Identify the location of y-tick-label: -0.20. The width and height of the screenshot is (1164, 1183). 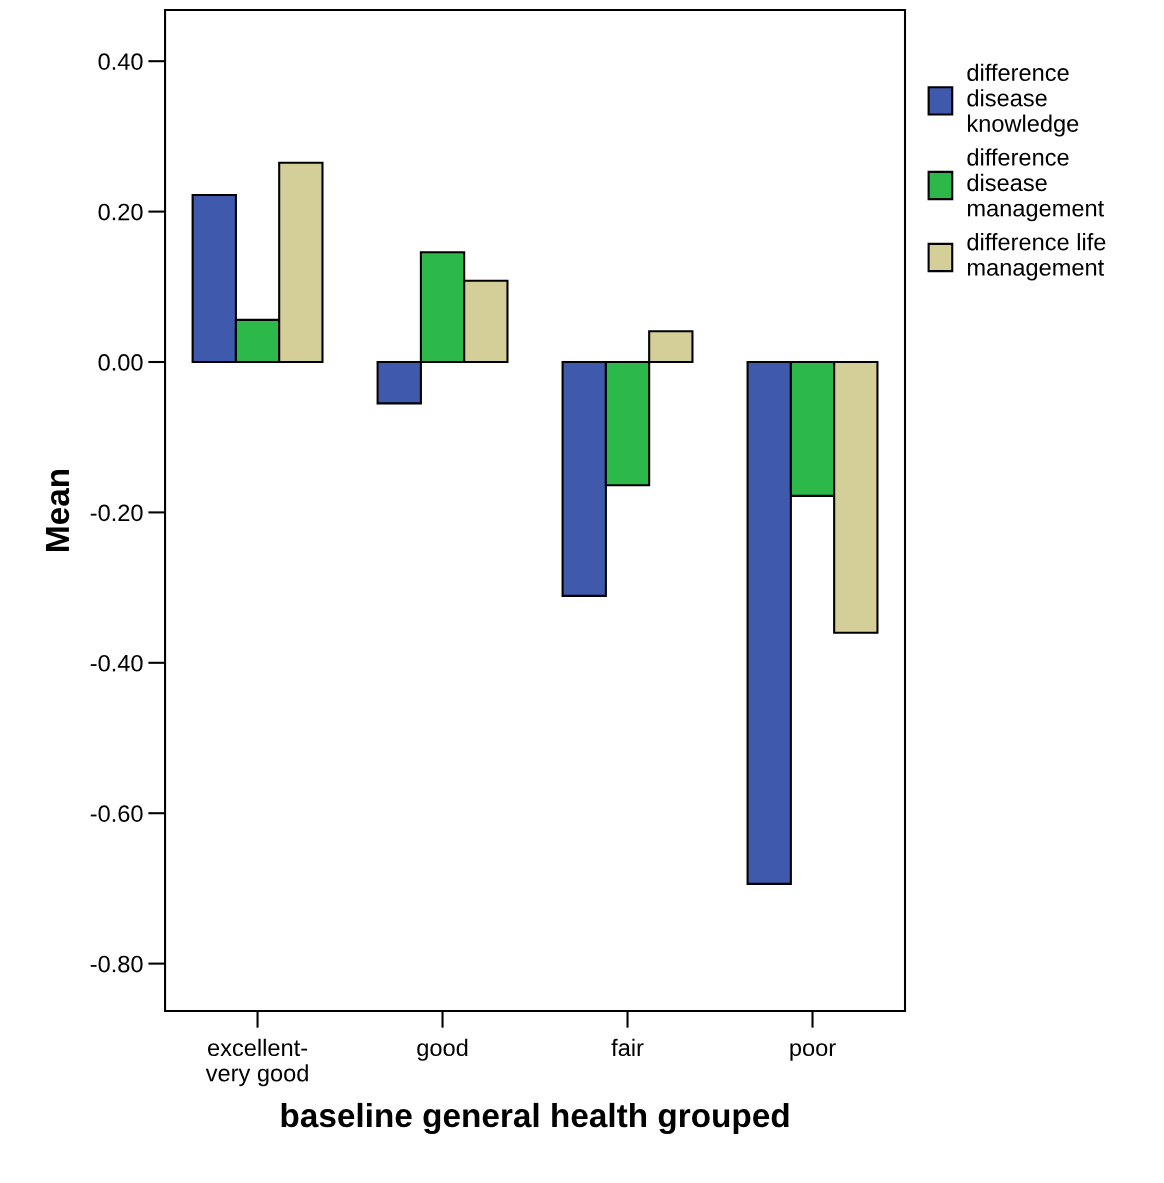
(116, 513).